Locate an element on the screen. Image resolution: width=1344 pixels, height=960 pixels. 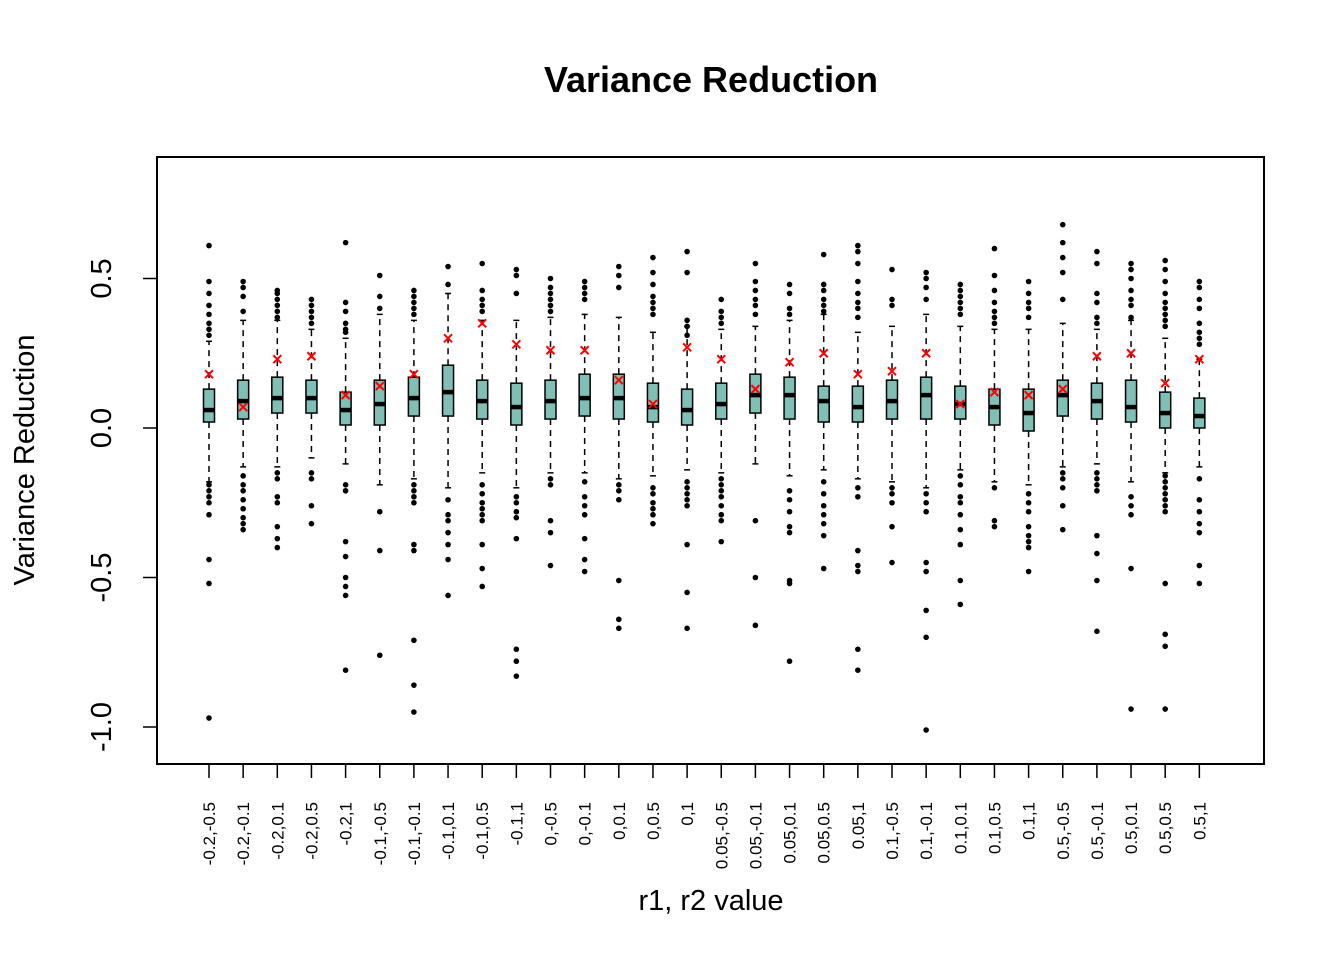
x-tick-label: 0.5,-0.5 is located at coordinates (1063, 831).